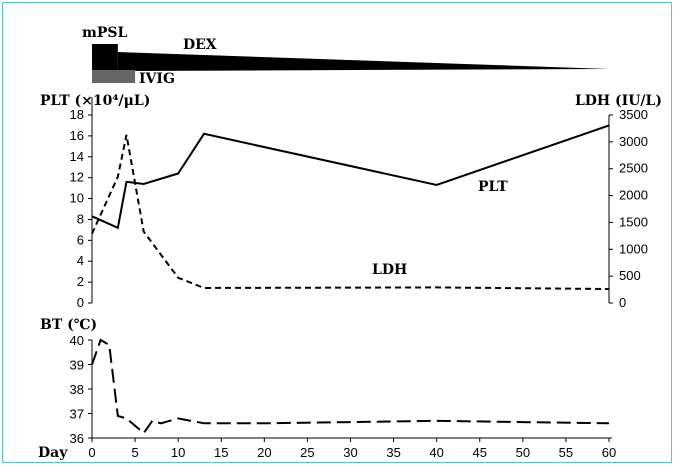 The height and width of the screenshot is (467, 676). I want to click on ldh-tick-label: 1500, so click(633, 221).